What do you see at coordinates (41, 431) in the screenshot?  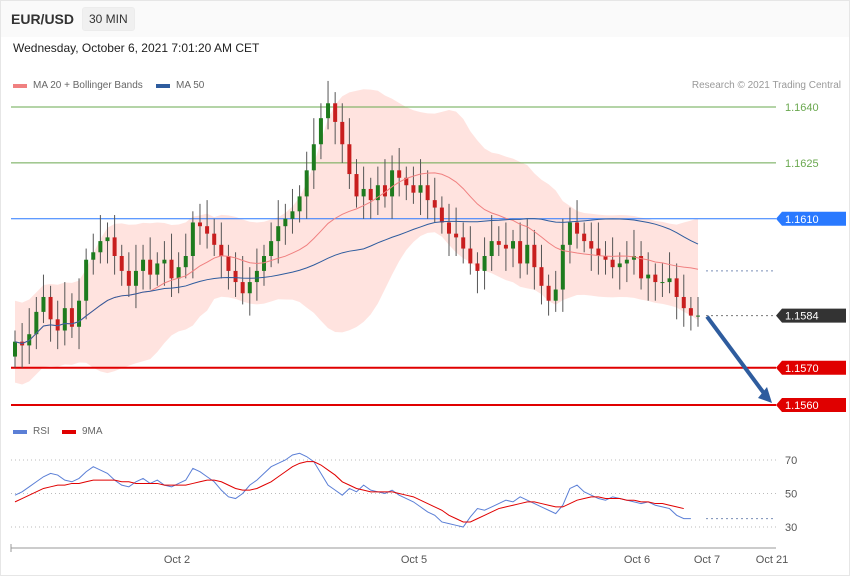 I see `legend-rsi-label: RSI` at bounding box center [41, 431].